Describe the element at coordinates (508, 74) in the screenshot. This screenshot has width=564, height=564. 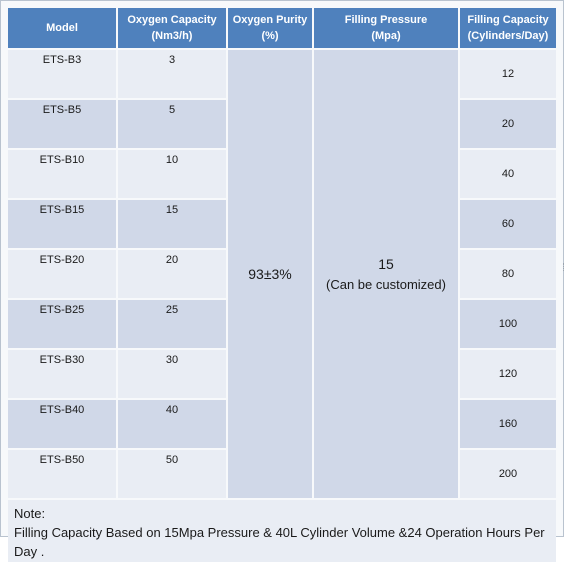
I see `filling-capacity-cell: 12` at that location.